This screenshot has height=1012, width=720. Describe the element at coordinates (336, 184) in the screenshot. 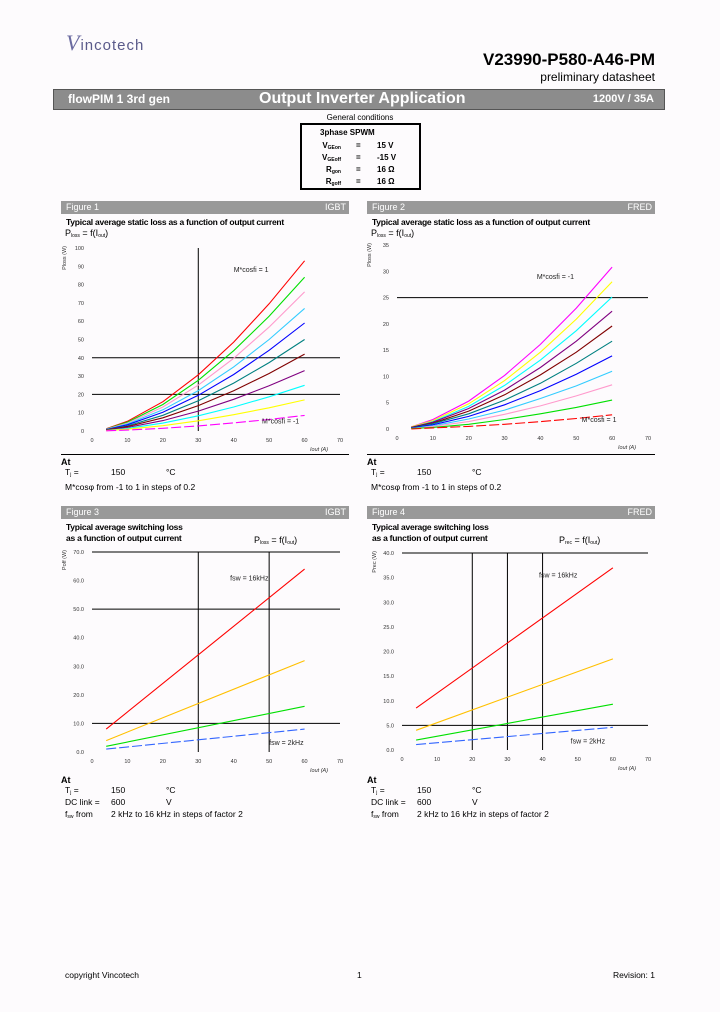

I see `symbol-subscript: goff` at that location.